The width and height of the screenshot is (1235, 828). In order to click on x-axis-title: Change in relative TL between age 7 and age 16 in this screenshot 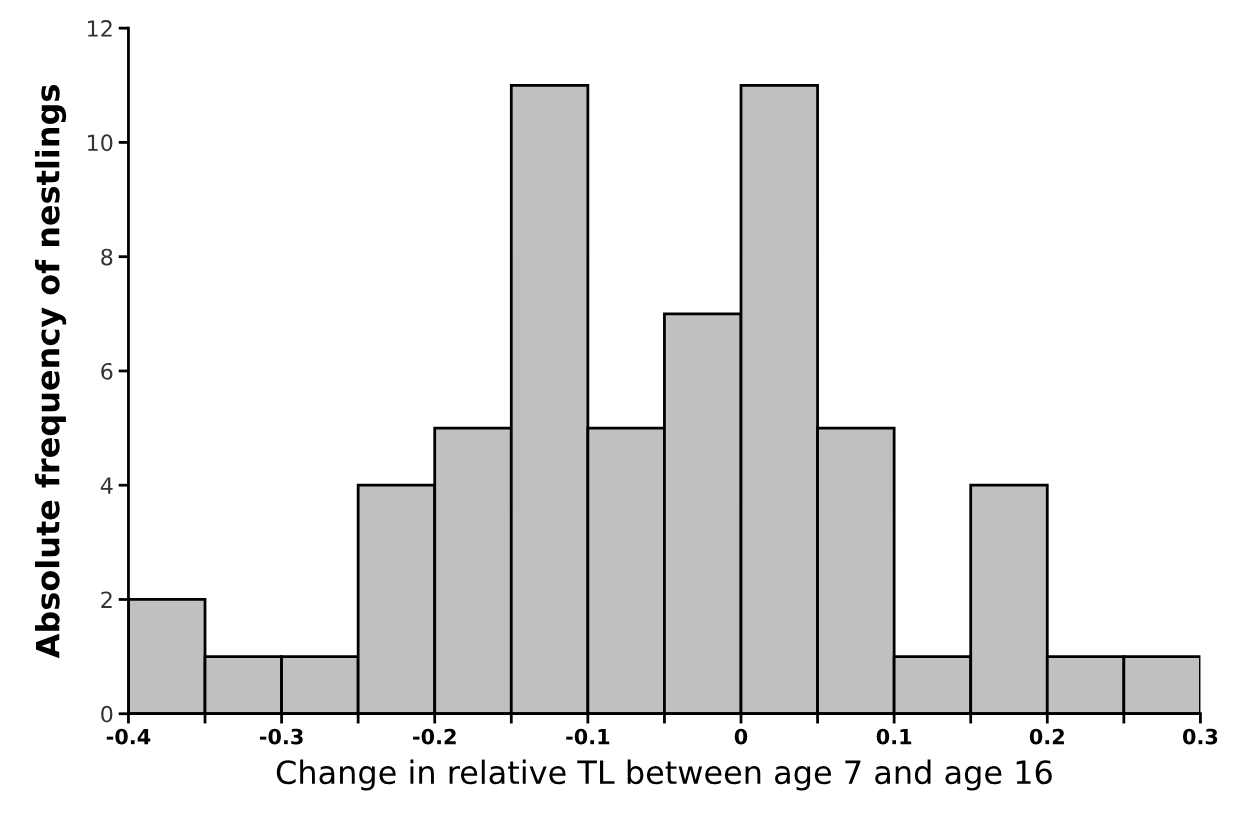, I will do `click(664, 775)`.